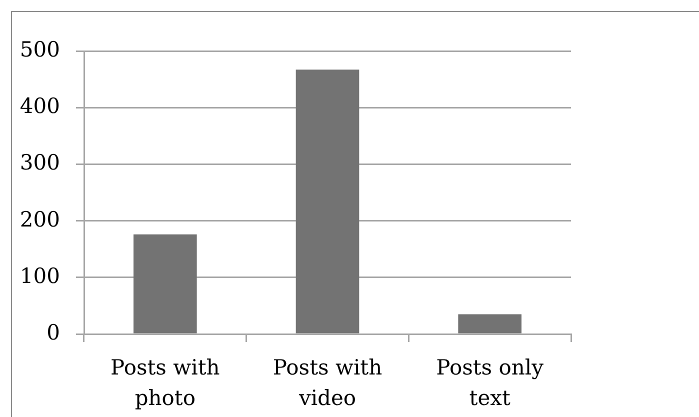 Image resolution: width=699 pixels, height=417 pixels. What do you see at coordinates (40, 49) in the screenshot?
I see `y-tick-label: 500` at bounding box center [40, 49].